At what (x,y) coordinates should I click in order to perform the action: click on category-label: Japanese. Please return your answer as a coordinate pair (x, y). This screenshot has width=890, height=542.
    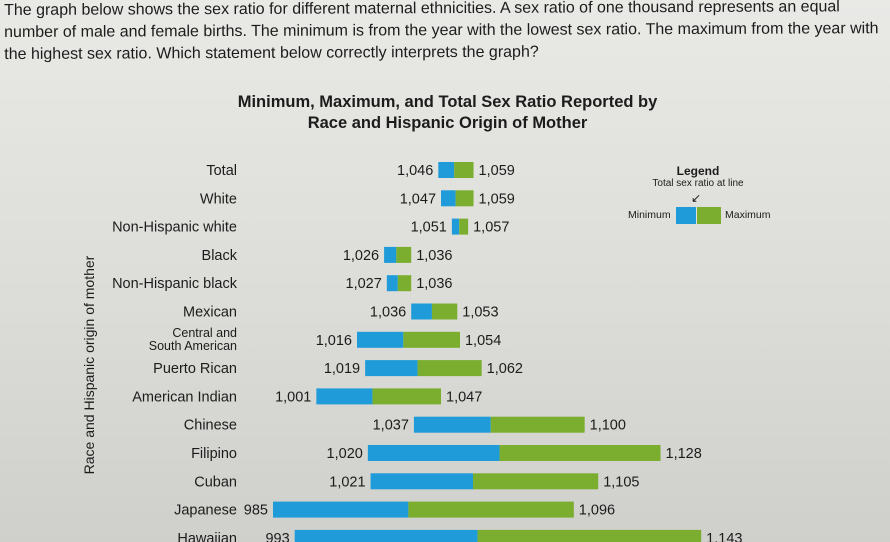
    Looking at the image, I should click on (205, 511).